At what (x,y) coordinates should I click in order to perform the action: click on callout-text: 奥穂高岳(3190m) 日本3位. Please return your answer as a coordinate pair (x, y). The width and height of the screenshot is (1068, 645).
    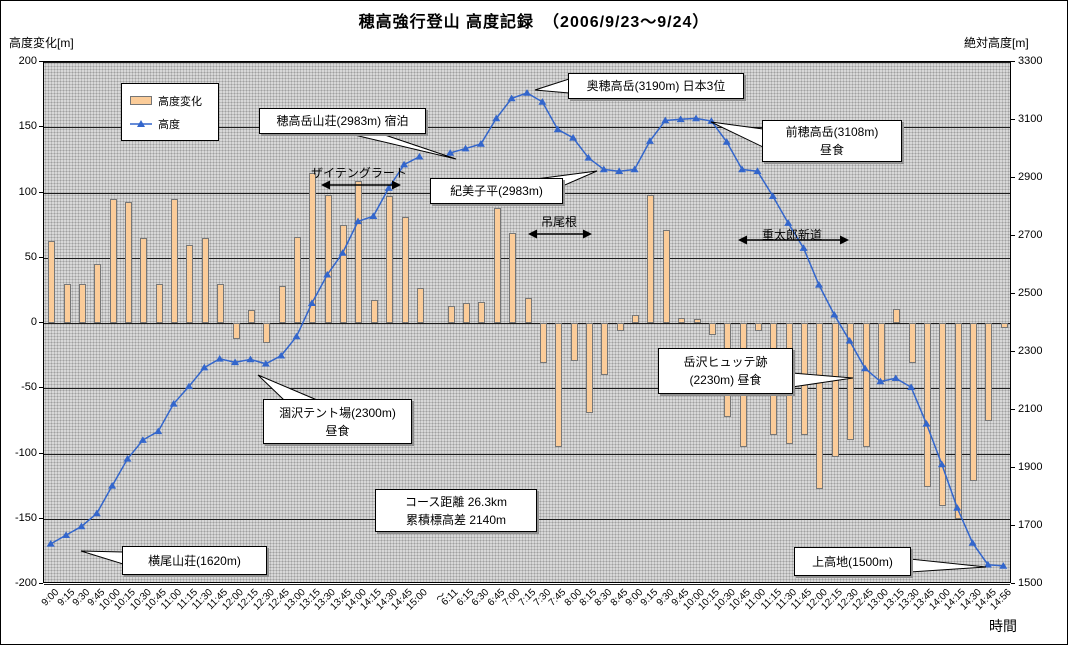
    Looking at the image, I should click on (656, 86).